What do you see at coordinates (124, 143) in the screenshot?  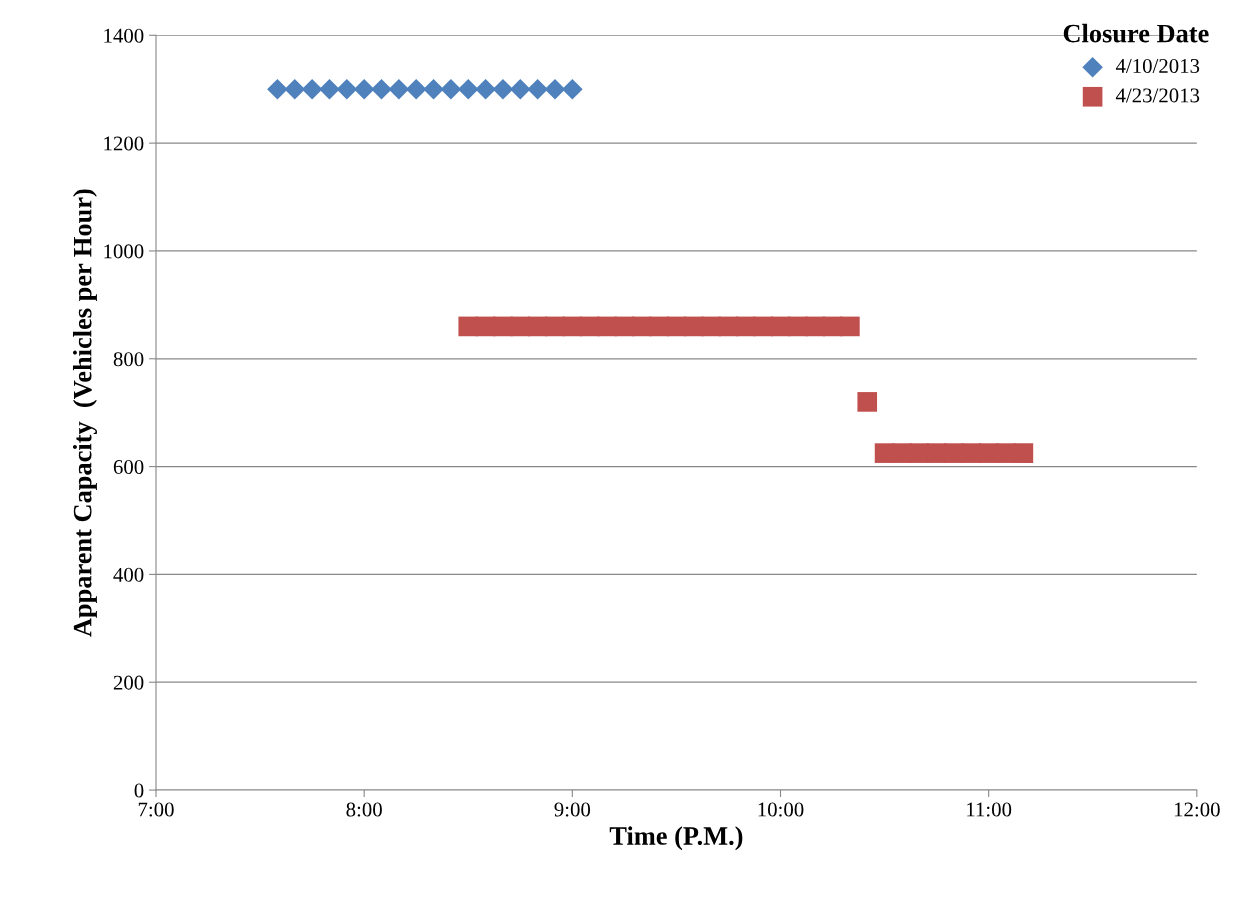 I see `y-tick-label: 1200` at bounding box center [124, 143].